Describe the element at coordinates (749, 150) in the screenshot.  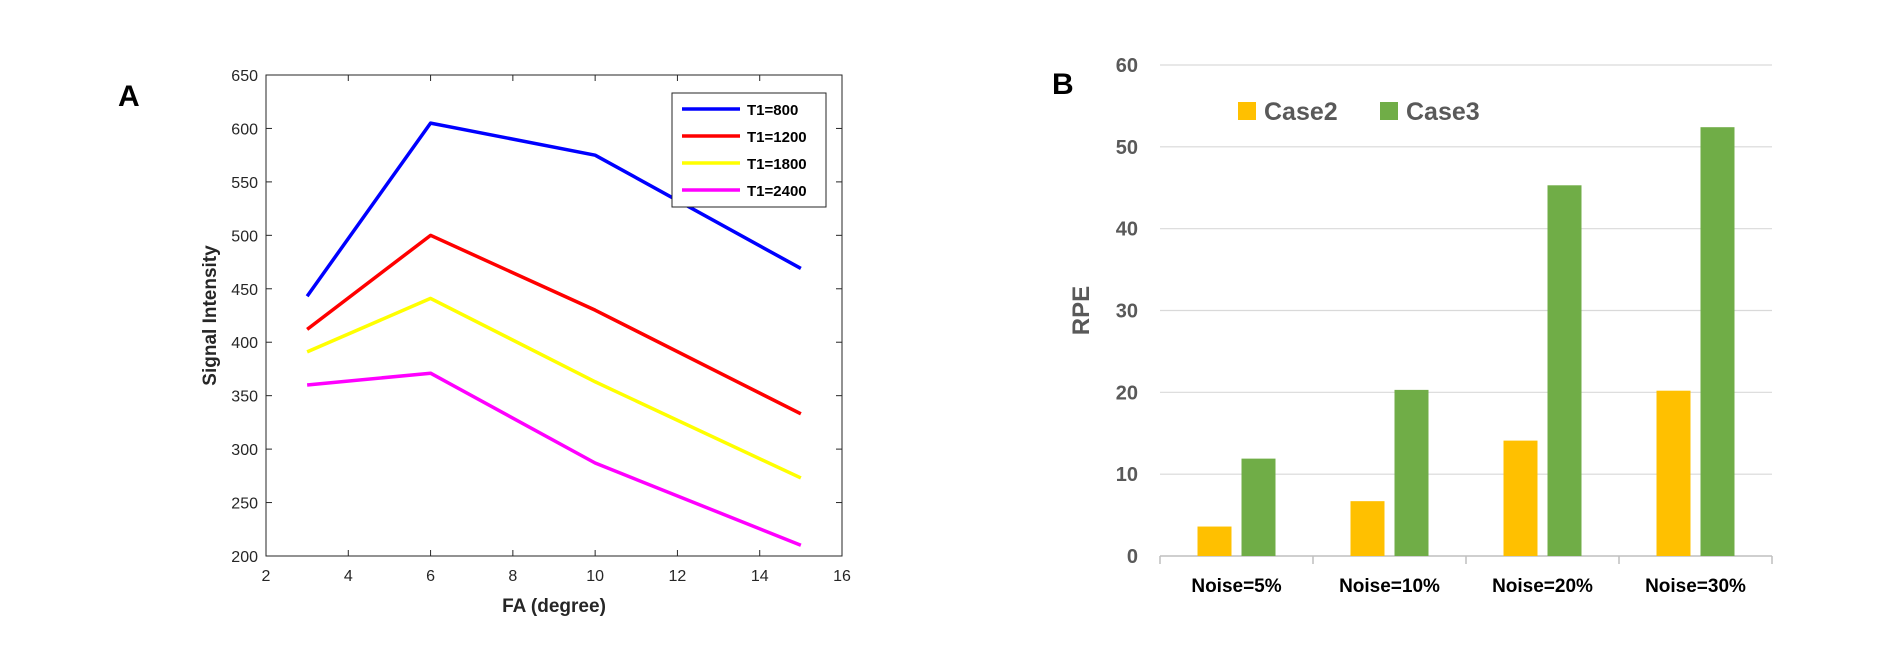
I see `legend-box` at that location.